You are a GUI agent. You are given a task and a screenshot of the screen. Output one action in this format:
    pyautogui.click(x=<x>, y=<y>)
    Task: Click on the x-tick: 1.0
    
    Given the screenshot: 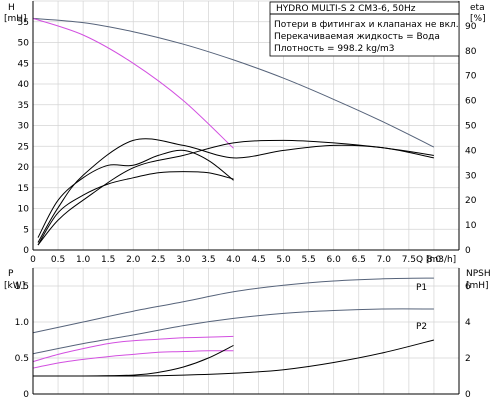 What is the action you would take?
    pyautogui.click(x=83, y=260)
    